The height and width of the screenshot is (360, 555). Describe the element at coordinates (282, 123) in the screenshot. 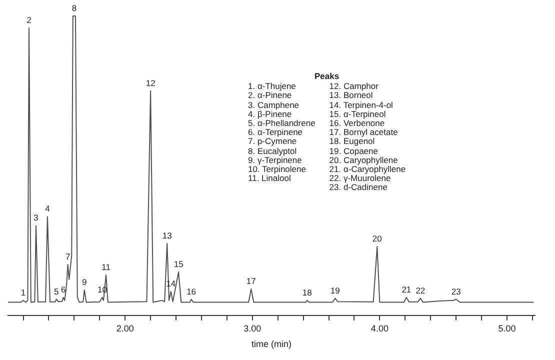

I see `annotation: 5. α-Phellandrene` at that location.